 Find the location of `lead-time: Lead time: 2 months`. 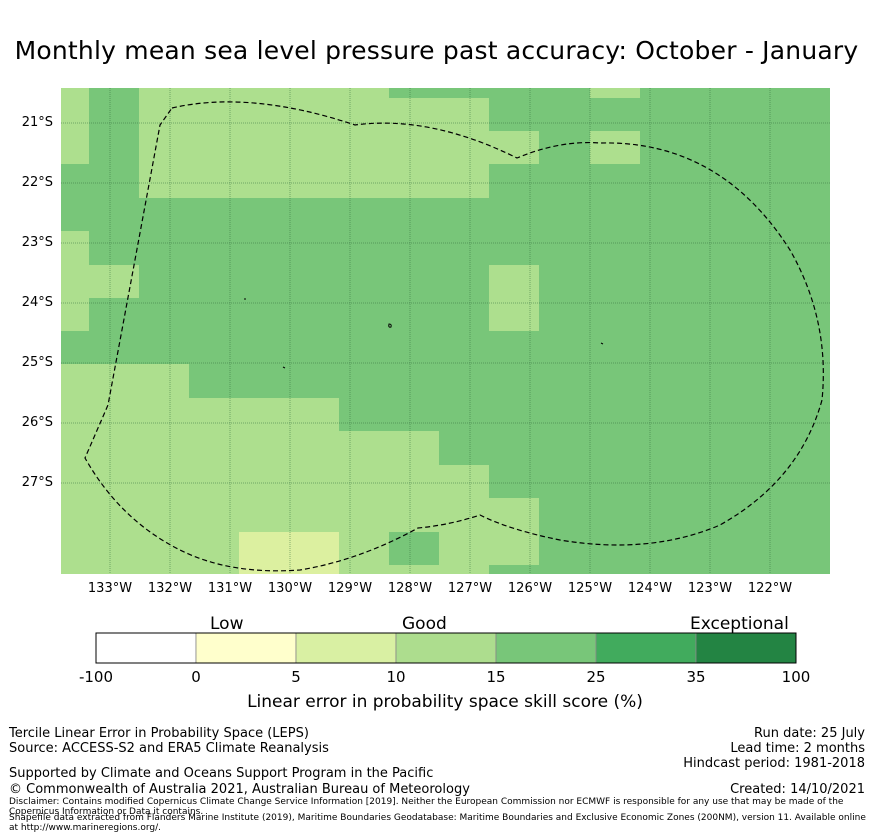

lead-time: Lead time: 2 months is located at coordinates (797, 748).